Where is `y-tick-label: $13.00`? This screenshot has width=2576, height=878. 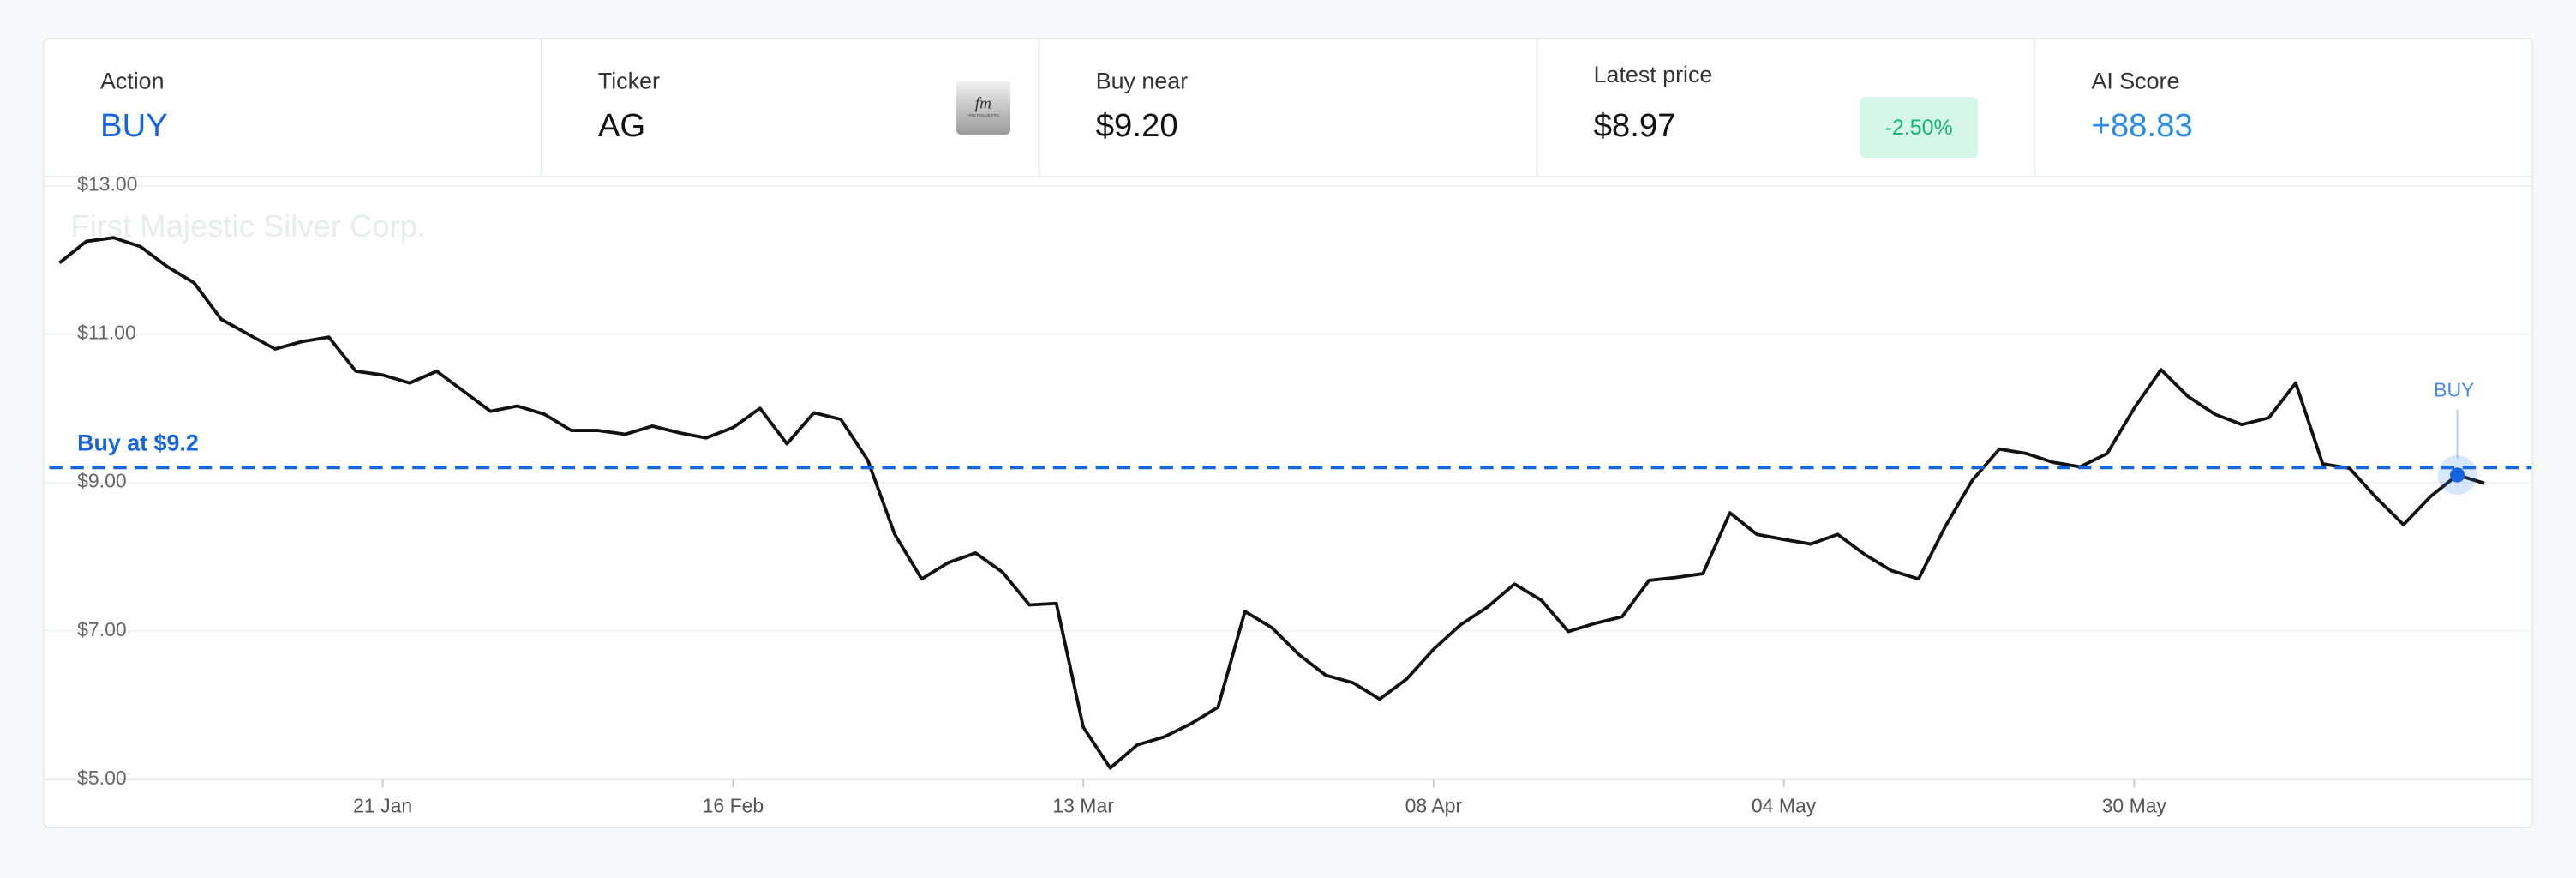
y-tick-label: $13.00 is located at coordinates (107, 184).